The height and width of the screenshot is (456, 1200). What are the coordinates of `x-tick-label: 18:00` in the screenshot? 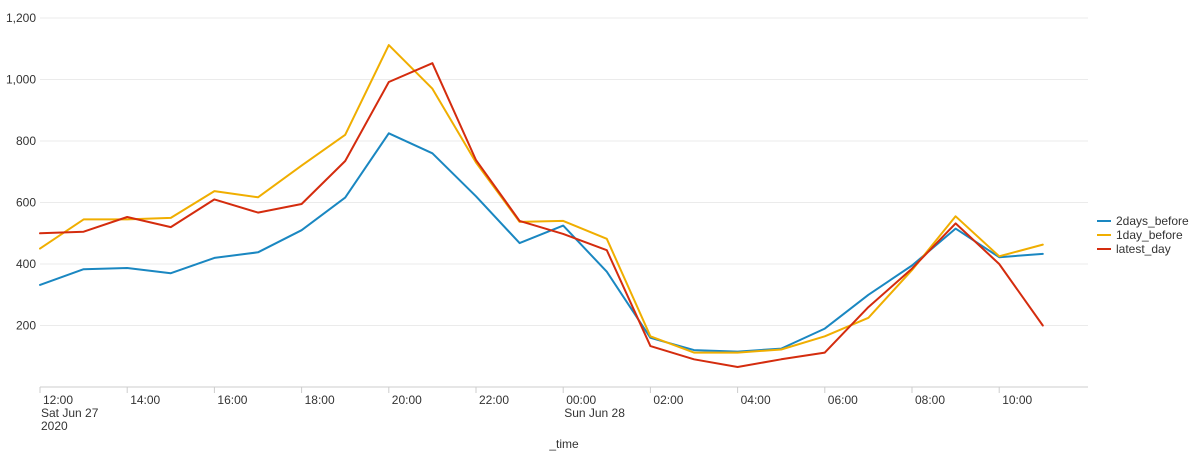 It's located at (320, 400).